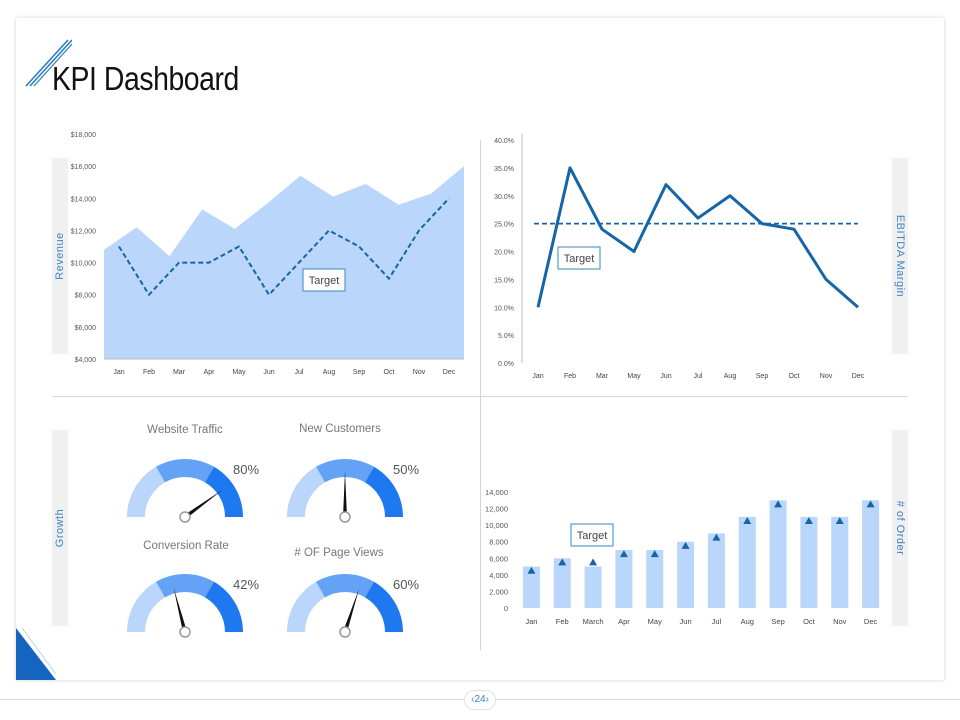  What do you see at coordinates (498, 591) in the screenshot?
I see `y-tick-label: 2,000` at bounding box center [498, 591].